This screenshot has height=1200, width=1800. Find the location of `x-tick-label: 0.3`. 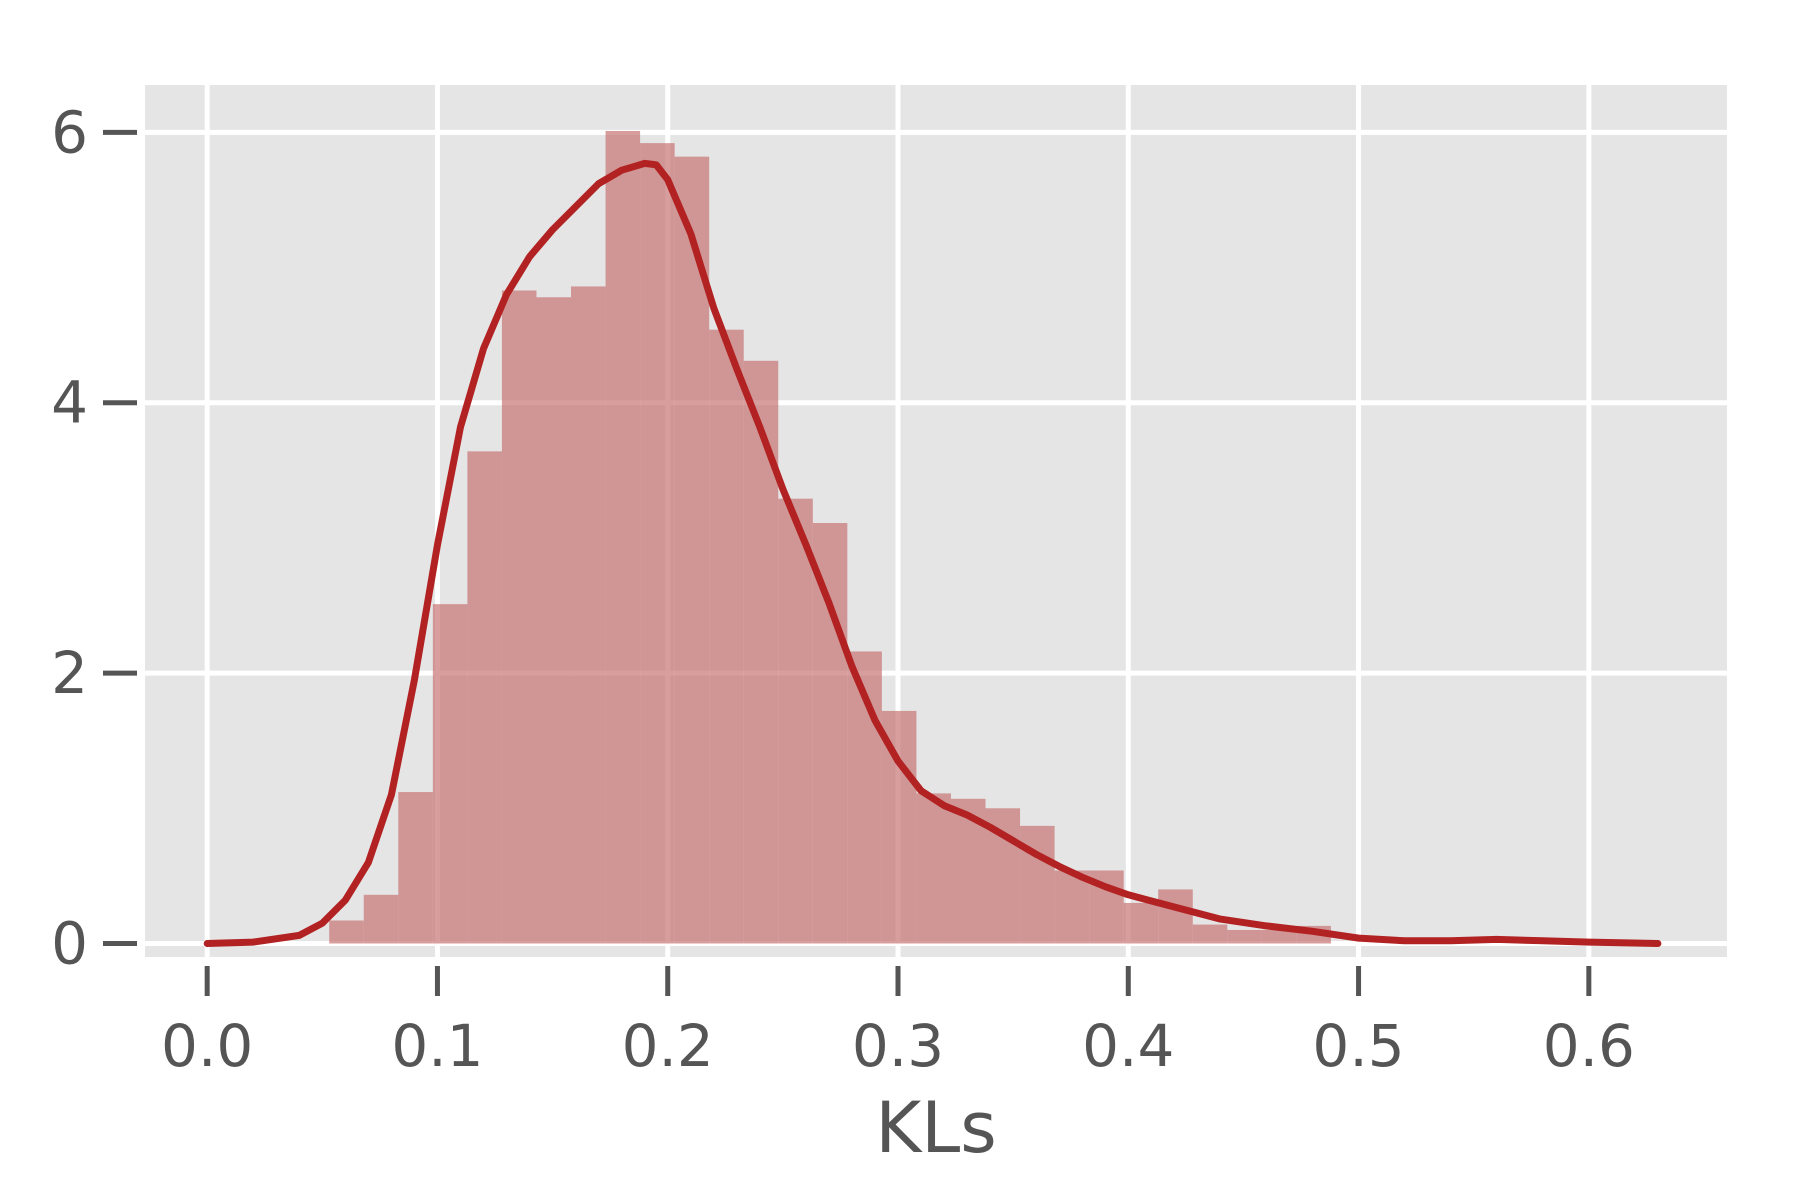

x-tick-label: 0.3 is located at coordinates (898, 1046).